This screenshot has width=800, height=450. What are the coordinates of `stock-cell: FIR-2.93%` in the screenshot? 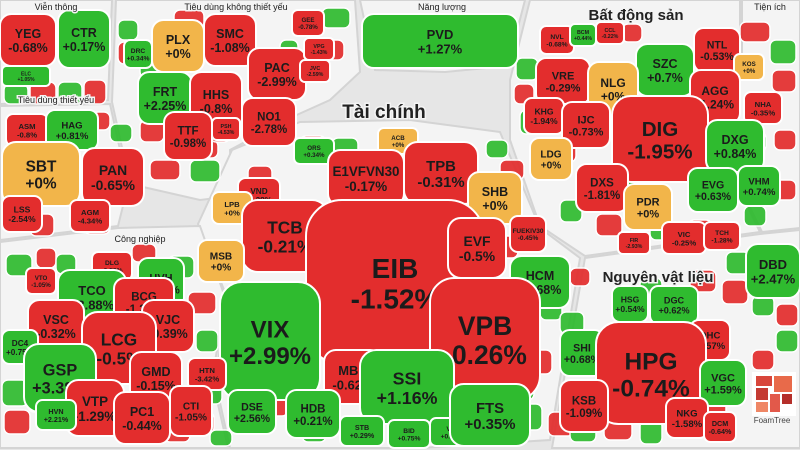 It's located at (634, 243).